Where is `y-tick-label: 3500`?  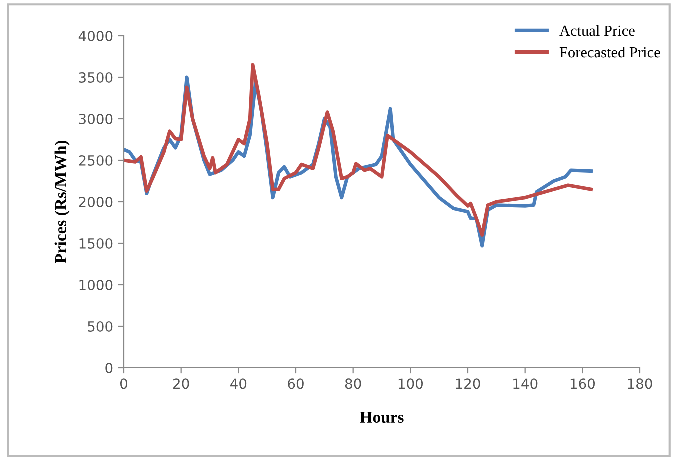
y-tick-label: 3500 is located at coordinates (96, 77).